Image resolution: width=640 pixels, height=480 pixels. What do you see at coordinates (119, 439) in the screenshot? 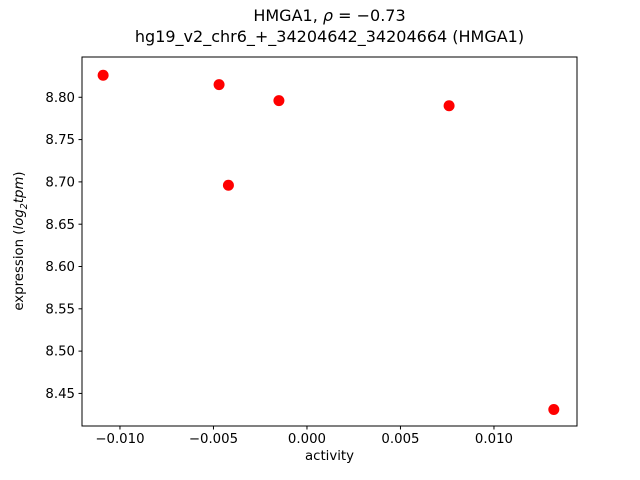
I see `x-tick-label: −0.010` at bounding box center [119, 439].